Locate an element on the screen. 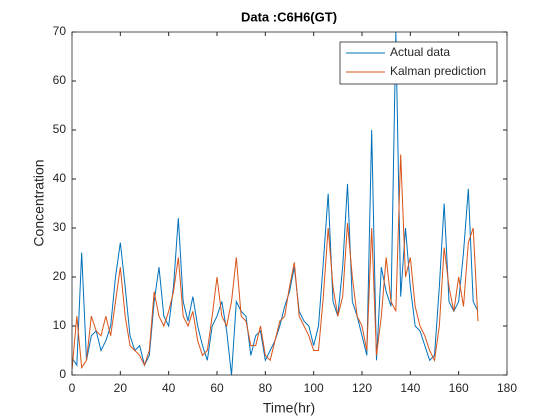 Image resolution: width=560 pixels, height=420 pixels. x-axis-label: Time(hr) is located at coordinates (289, 408).